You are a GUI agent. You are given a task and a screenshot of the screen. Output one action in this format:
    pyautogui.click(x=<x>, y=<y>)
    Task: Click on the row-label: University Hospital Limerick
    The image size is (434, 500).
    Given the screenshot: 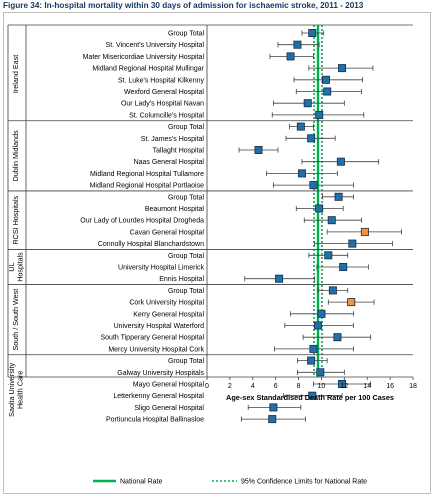 What is the action you would take?
    pyautogui.click(x=161, y=268)
    